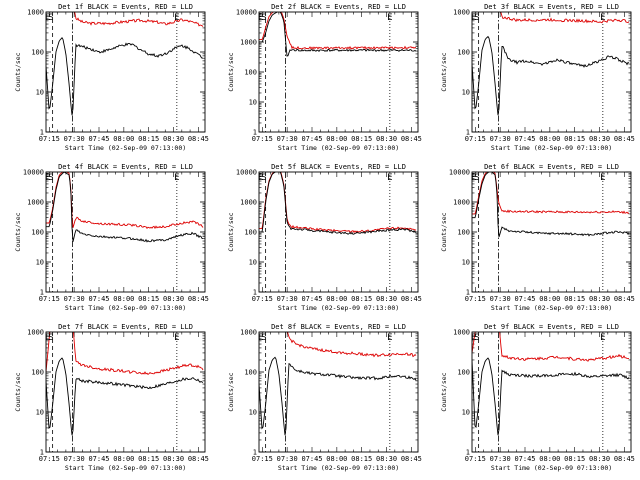 The height and width of the screenshot is (480, 640). Describe the element at coordinates (338, 327) in the screenshot. I see `chart-title: Det 8f BLACK = Events, RED = LLD` at that location.